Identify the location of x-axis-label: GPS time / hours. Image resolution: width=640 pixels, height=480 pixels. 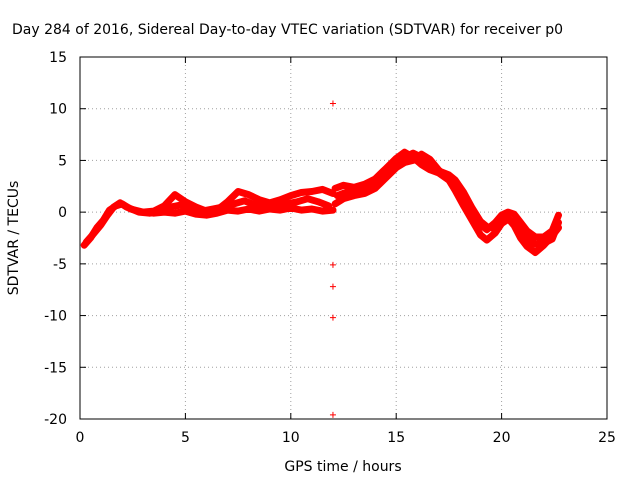
(342, 467).